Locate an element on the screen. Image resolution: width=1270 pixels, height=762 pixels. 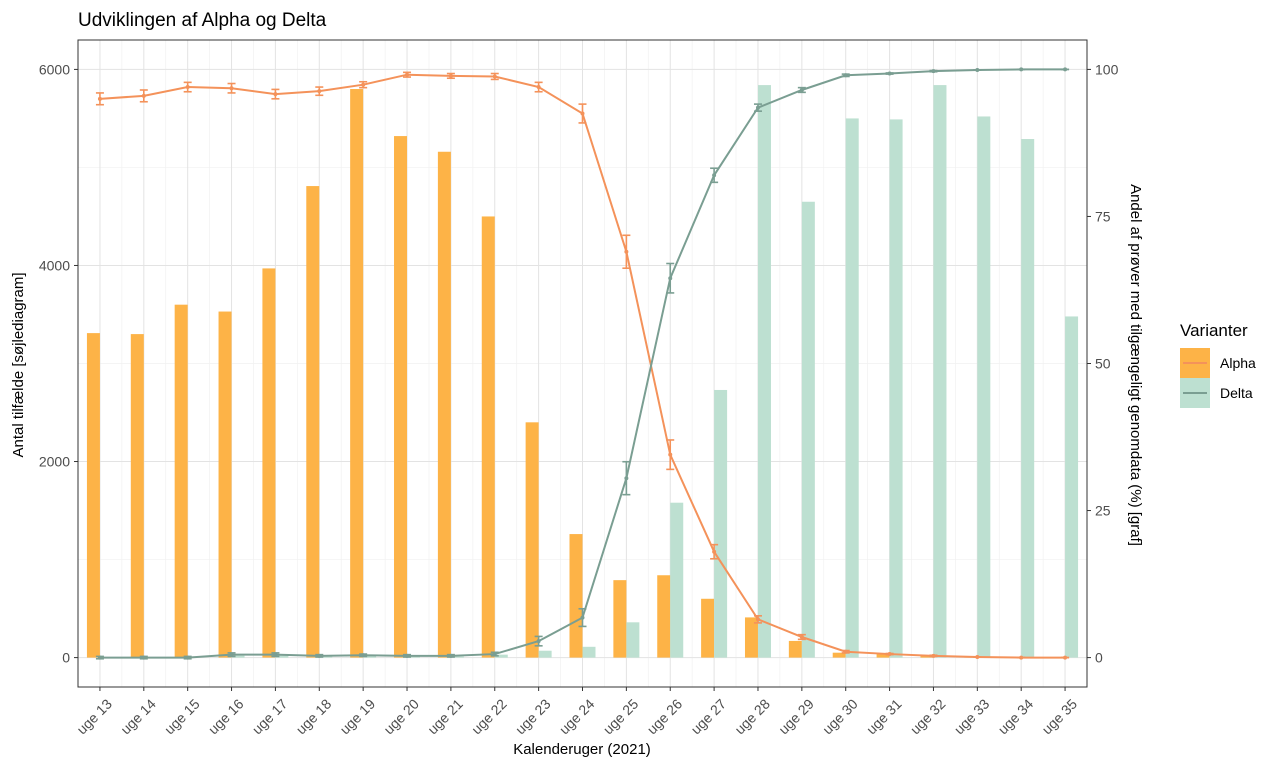
legend-label-alpha: Alpha is located at coordinates (1238, 363).